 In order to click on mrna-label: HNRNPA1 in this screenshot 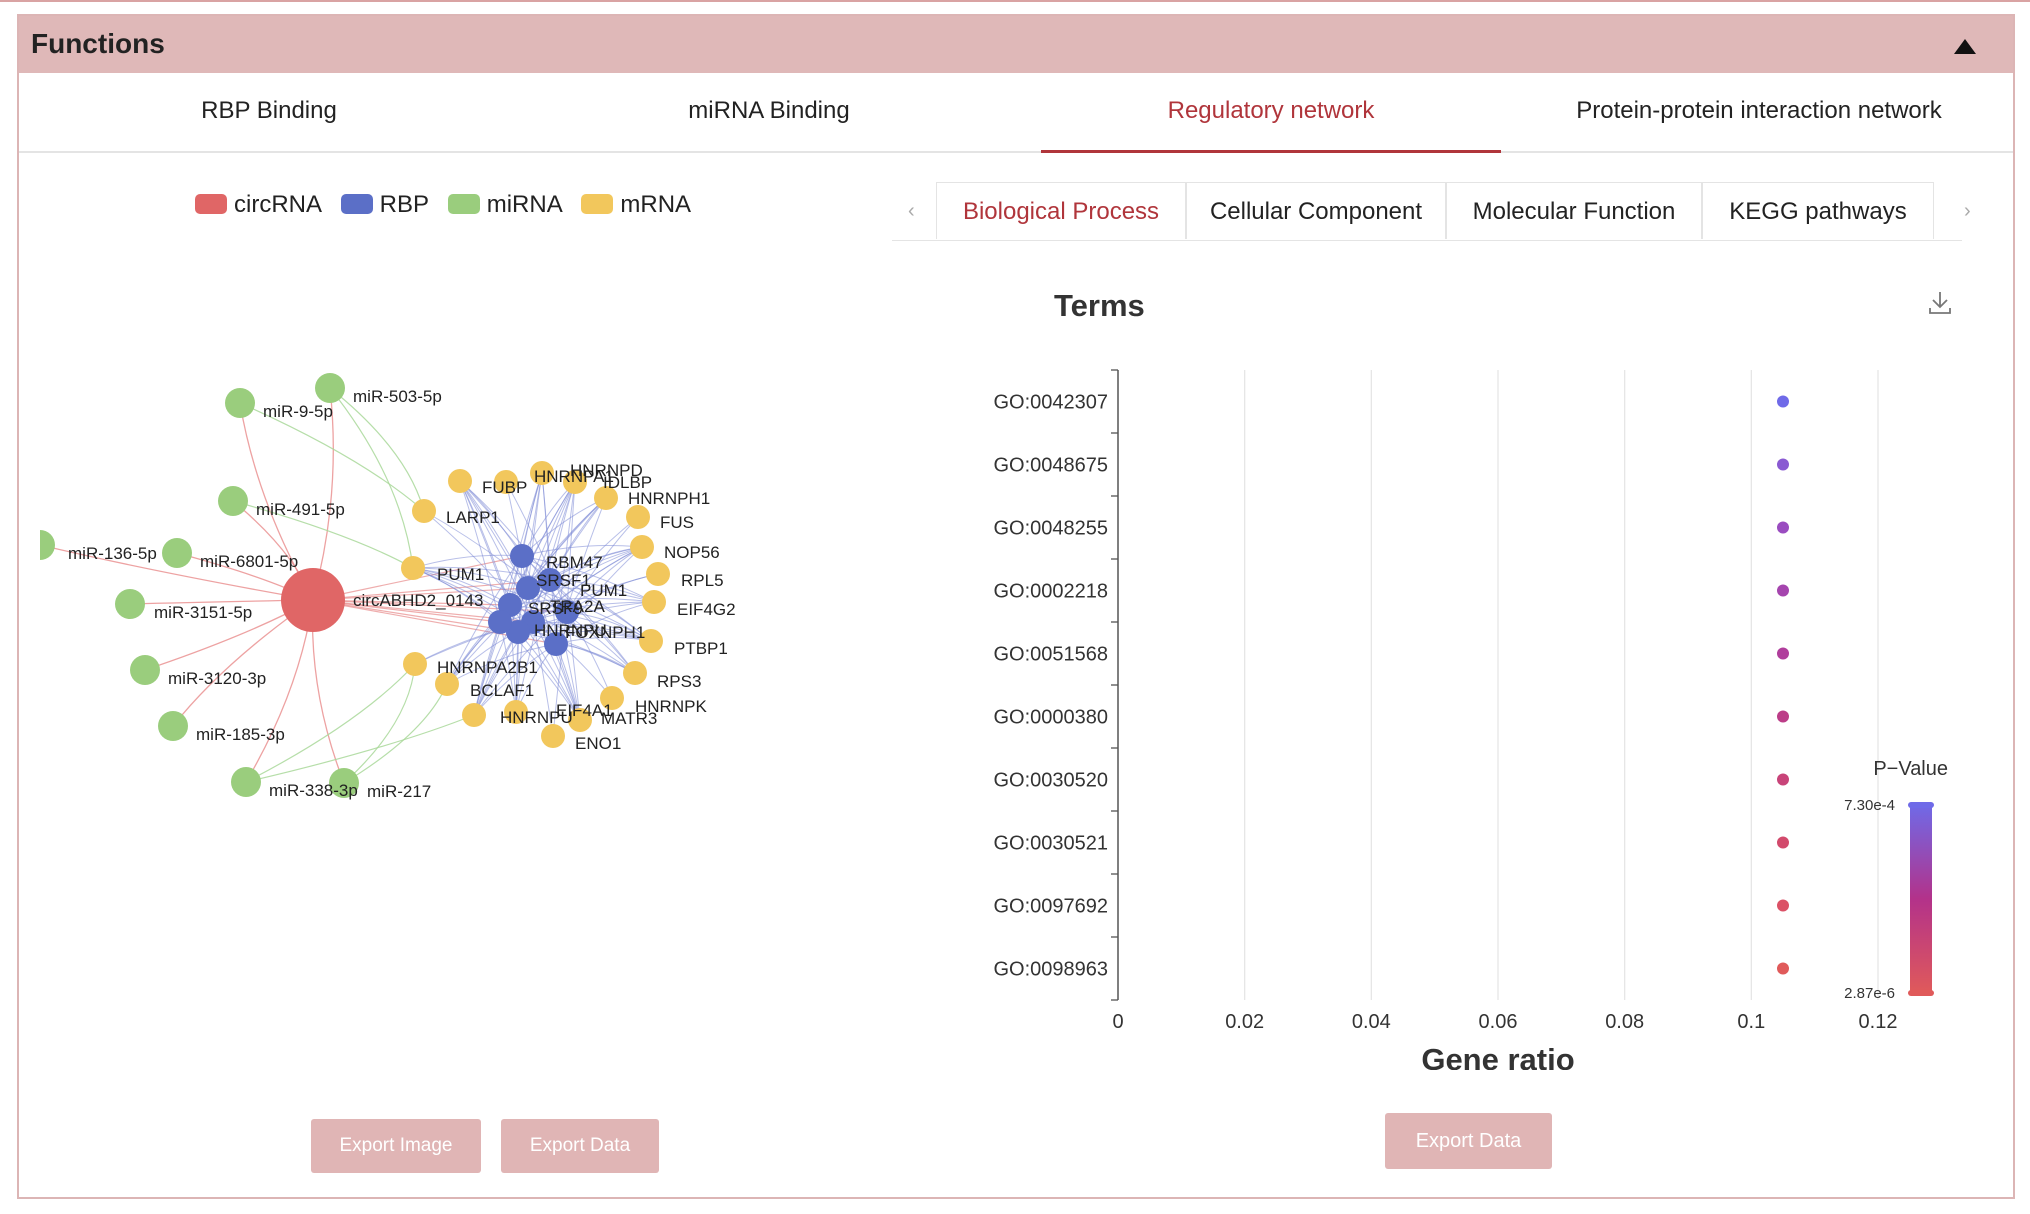, I will do `click(574, 476)`.